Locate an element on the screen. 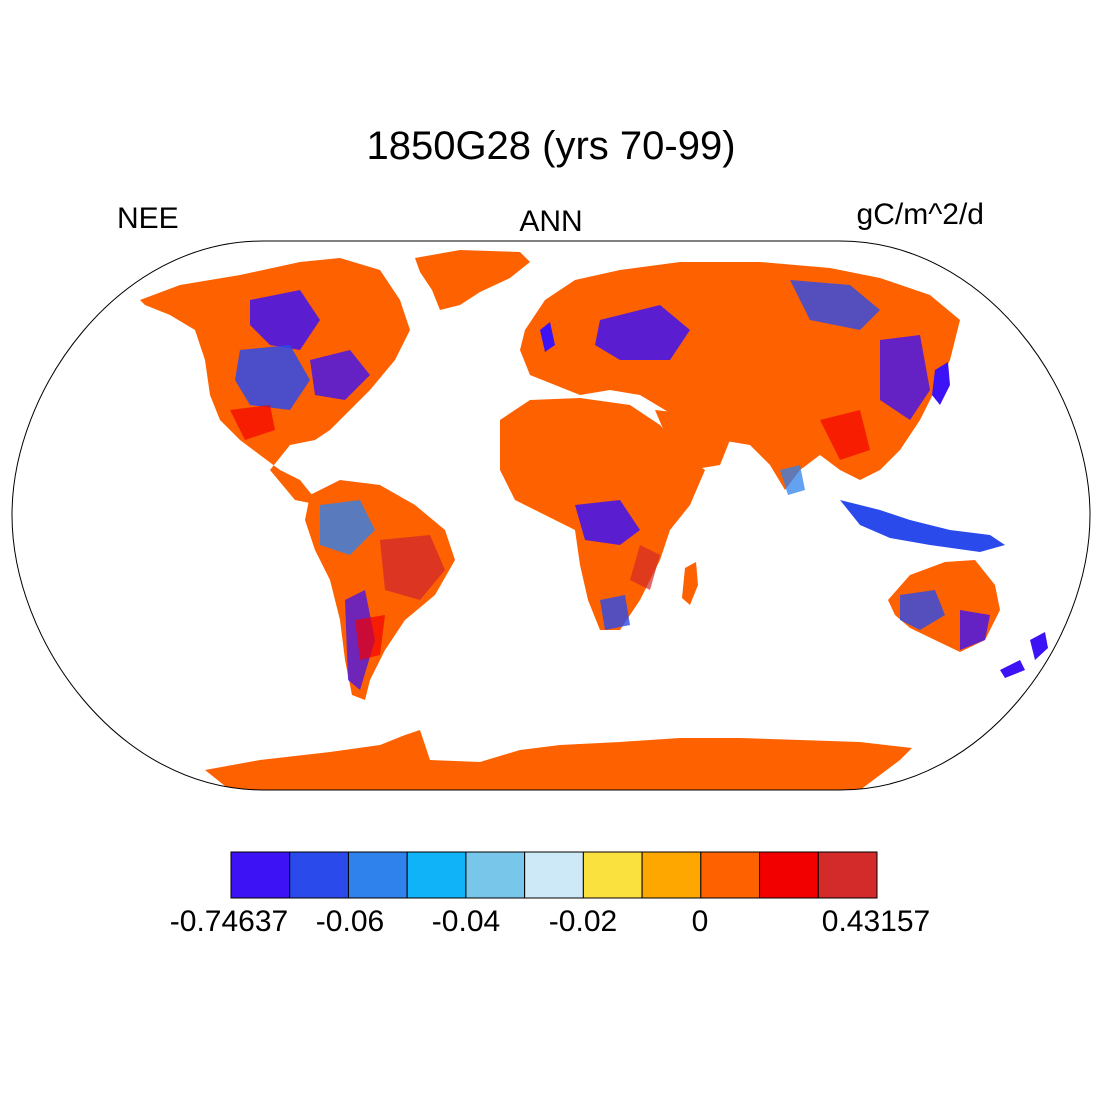  antarctica-landmass is located at coordinates (558, 760).